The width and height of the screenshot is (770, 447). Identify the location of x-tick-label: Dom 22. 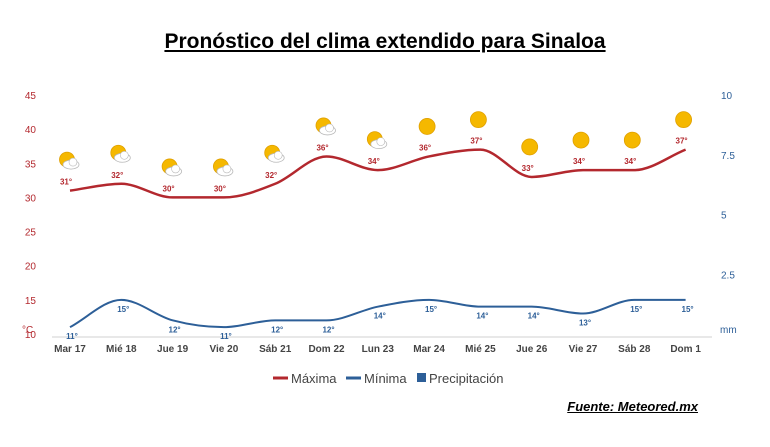
(326, 349).